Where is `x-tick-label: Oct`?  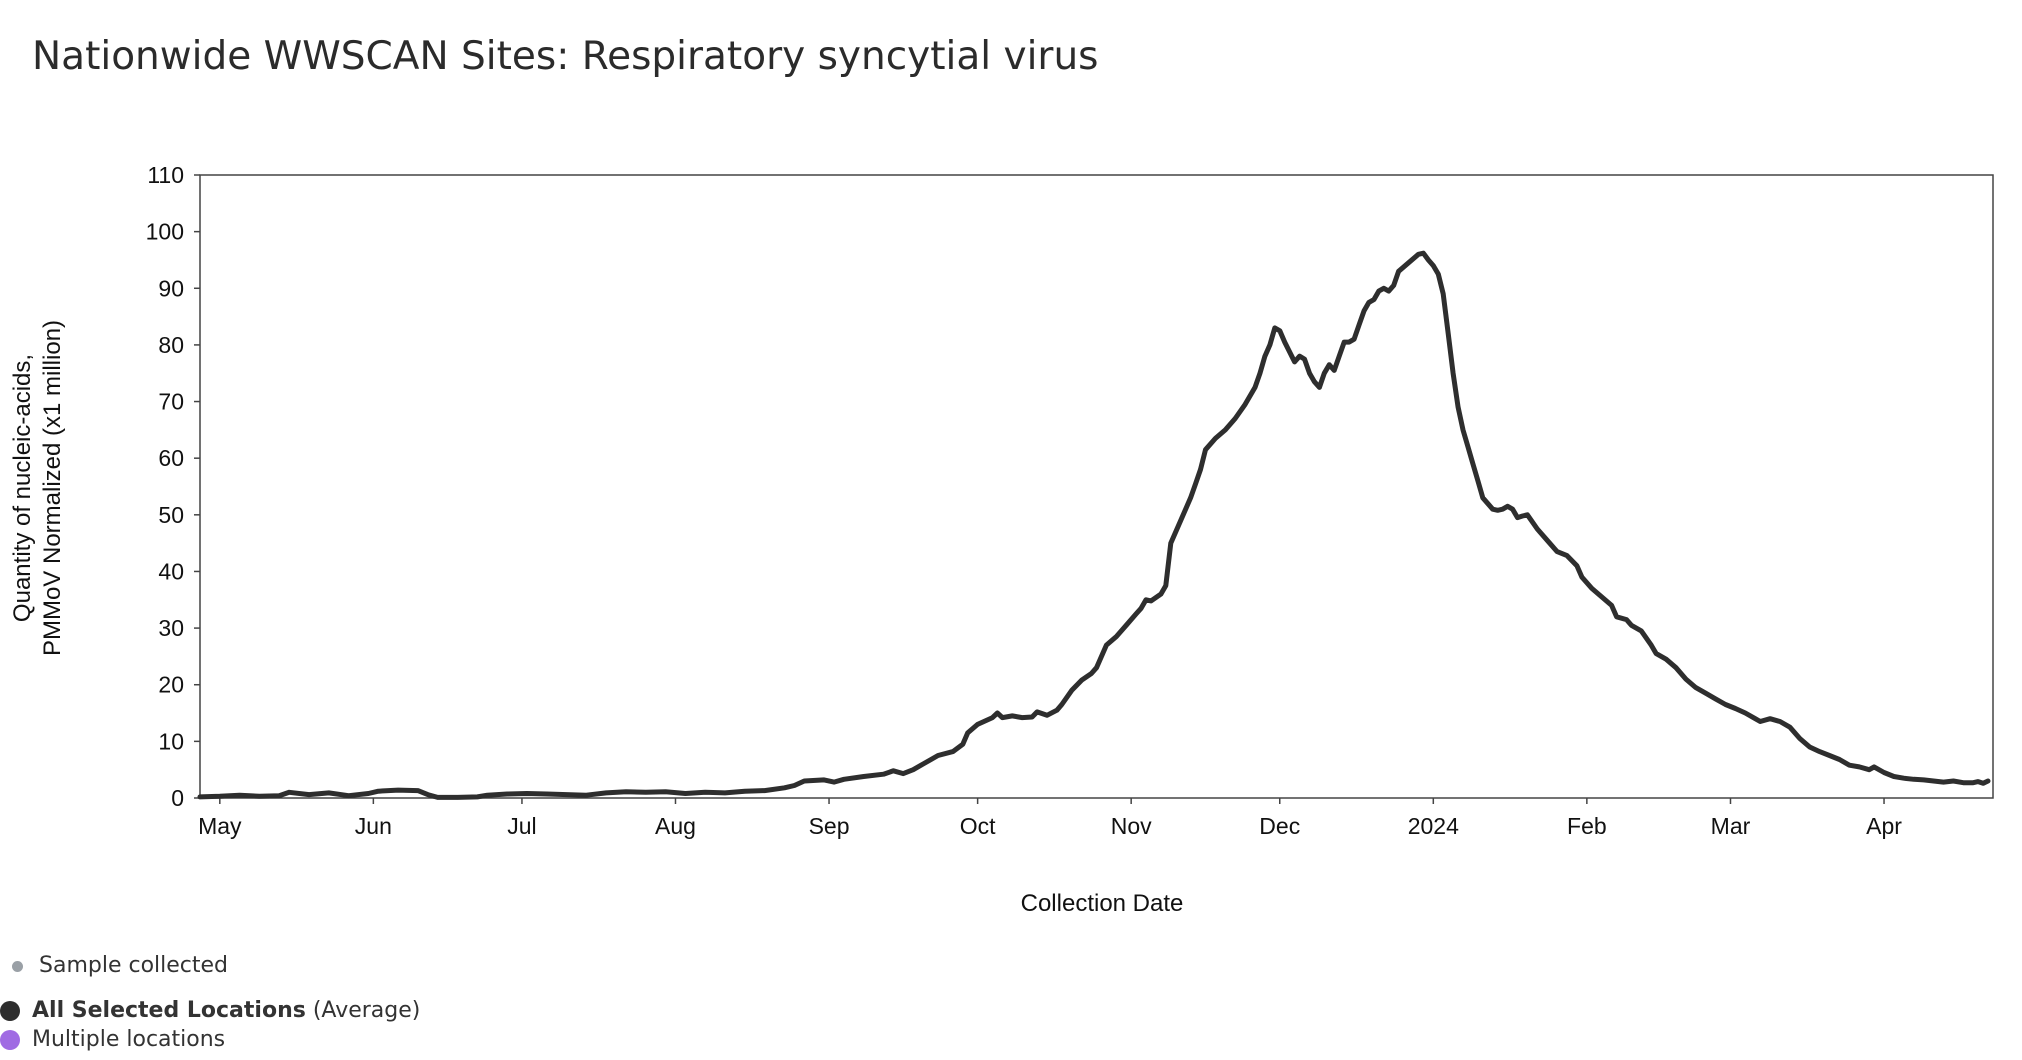 x-tick-label: Oct is located at coordinates (978, 826).